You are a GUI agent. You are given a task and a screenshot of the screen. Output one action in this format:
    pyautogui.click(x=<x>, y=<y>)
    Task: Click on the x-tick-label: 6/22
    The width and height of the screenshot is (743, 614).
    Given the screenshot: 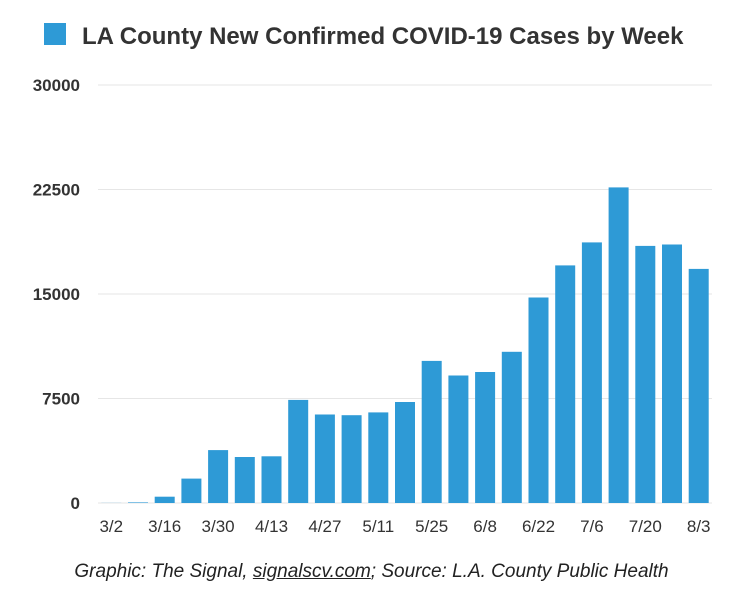 What is the action you would take?
    pyautogui.click(x=538, y=526)
    